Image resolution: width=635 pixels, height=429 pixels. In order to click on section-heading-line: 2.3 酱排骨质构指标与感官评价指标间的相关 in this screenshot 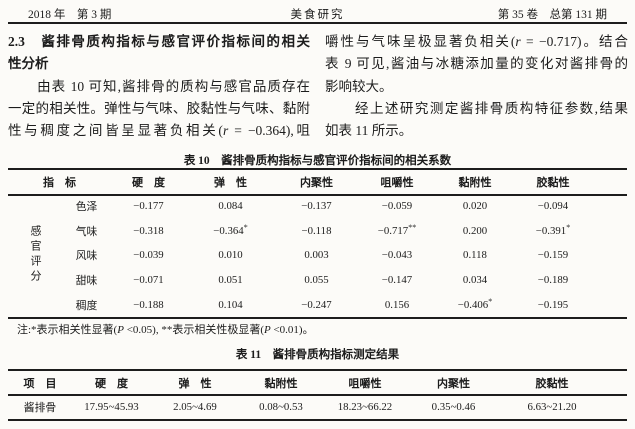, I will do `click(159, 41)`.